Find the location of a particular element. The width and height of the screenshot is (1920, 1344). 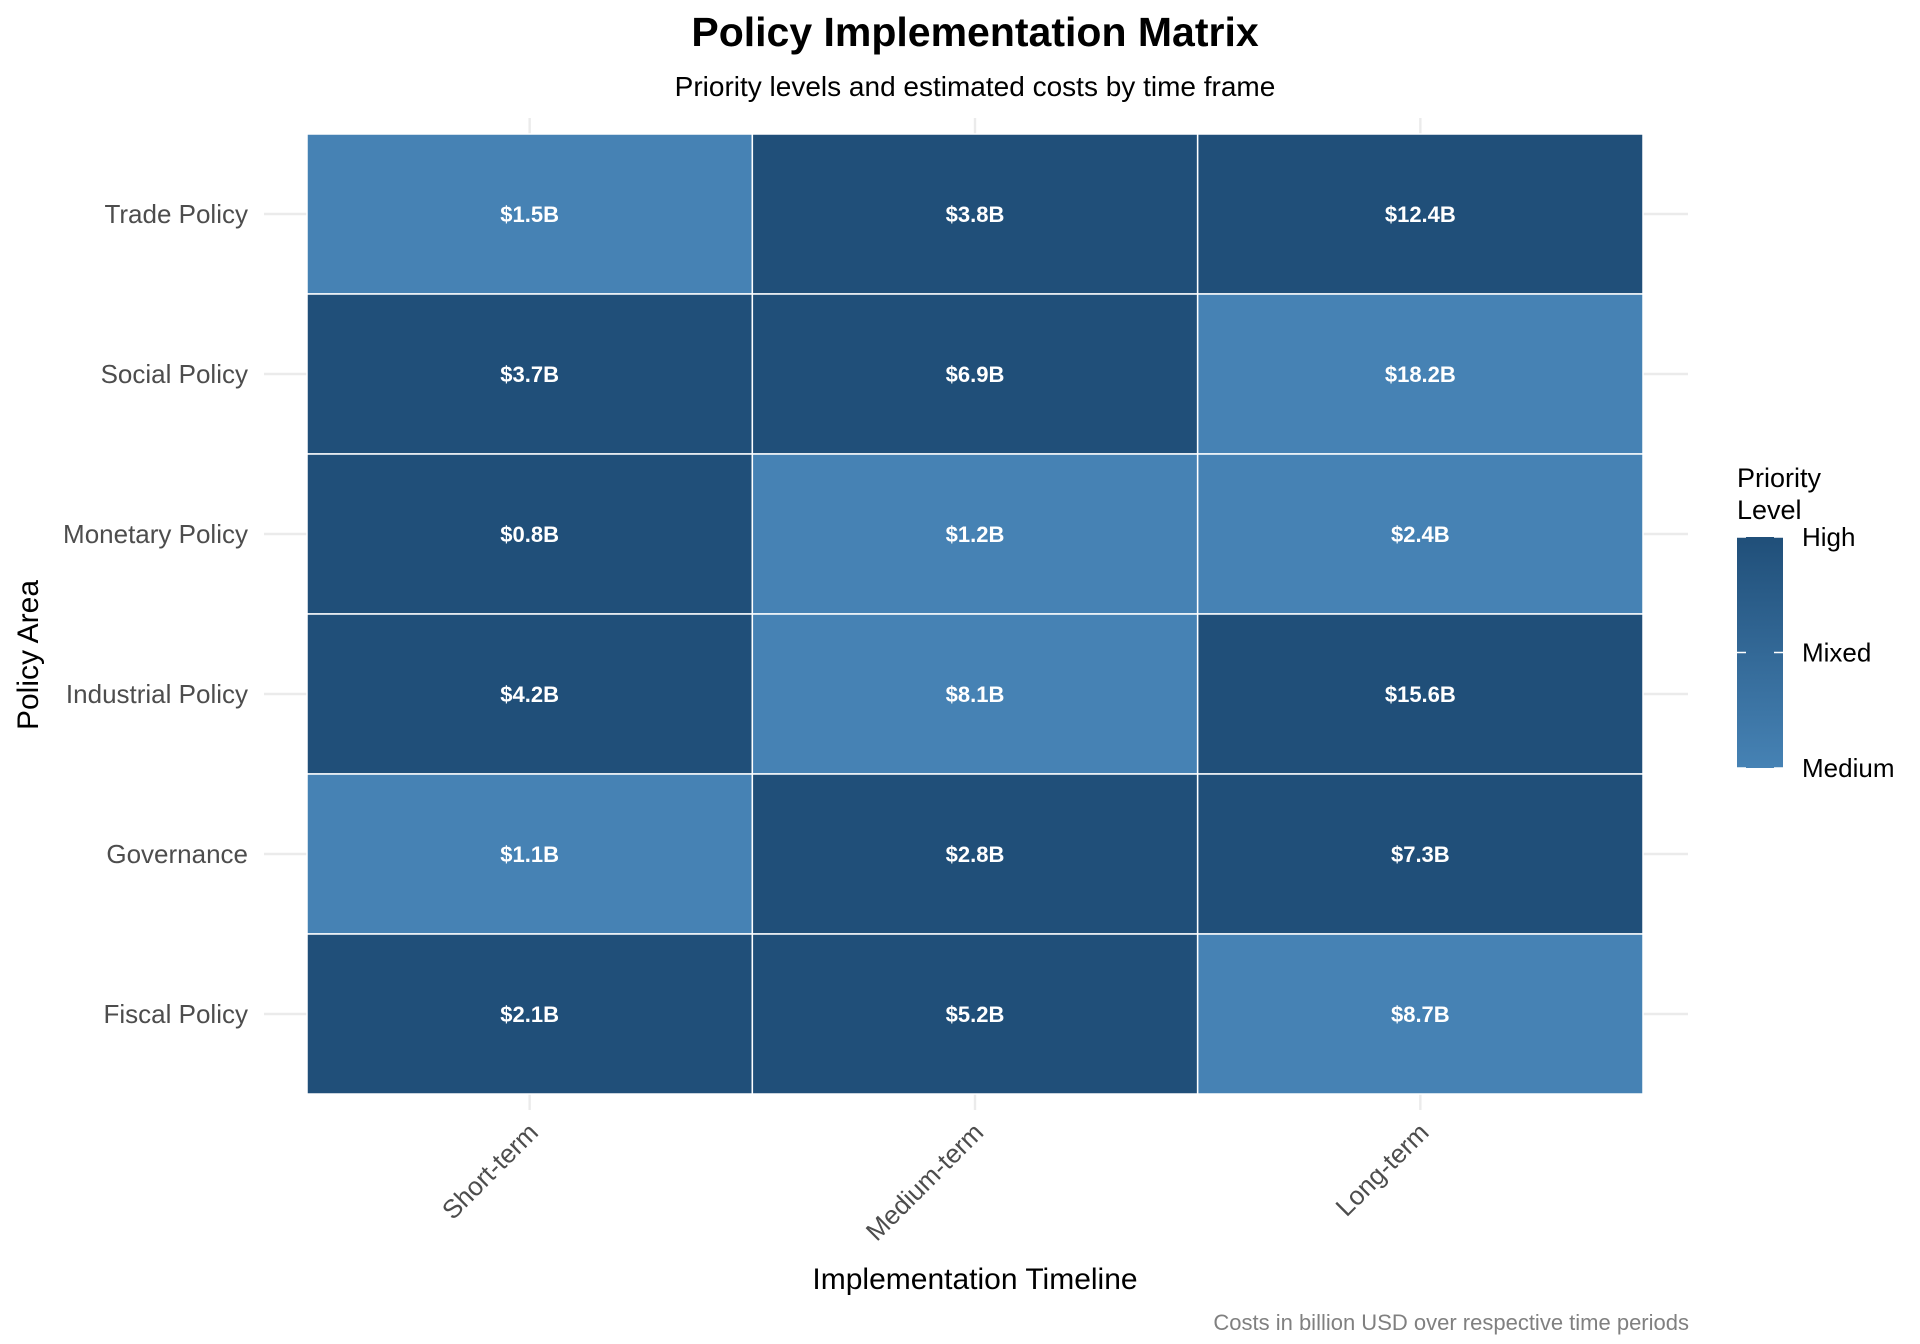

cell-label-social-policy-short-term: $3.7B is located at coordinates (529, 374).